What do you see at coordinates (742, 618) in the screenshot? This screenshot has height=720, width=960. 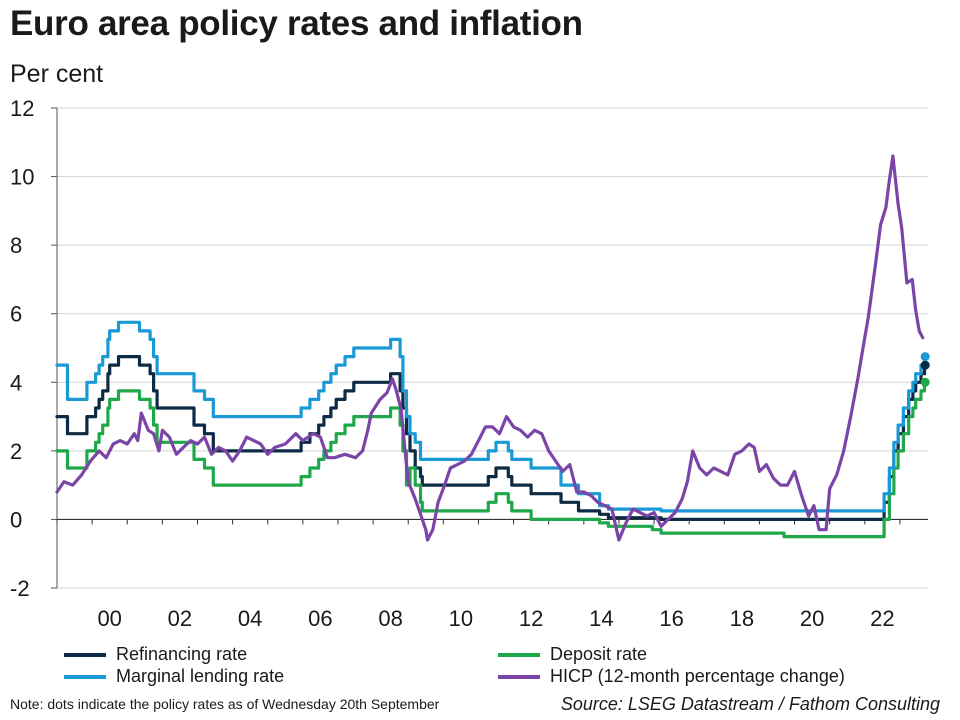 I see `x-tick-label: 18` at bounding box center [742, 618].